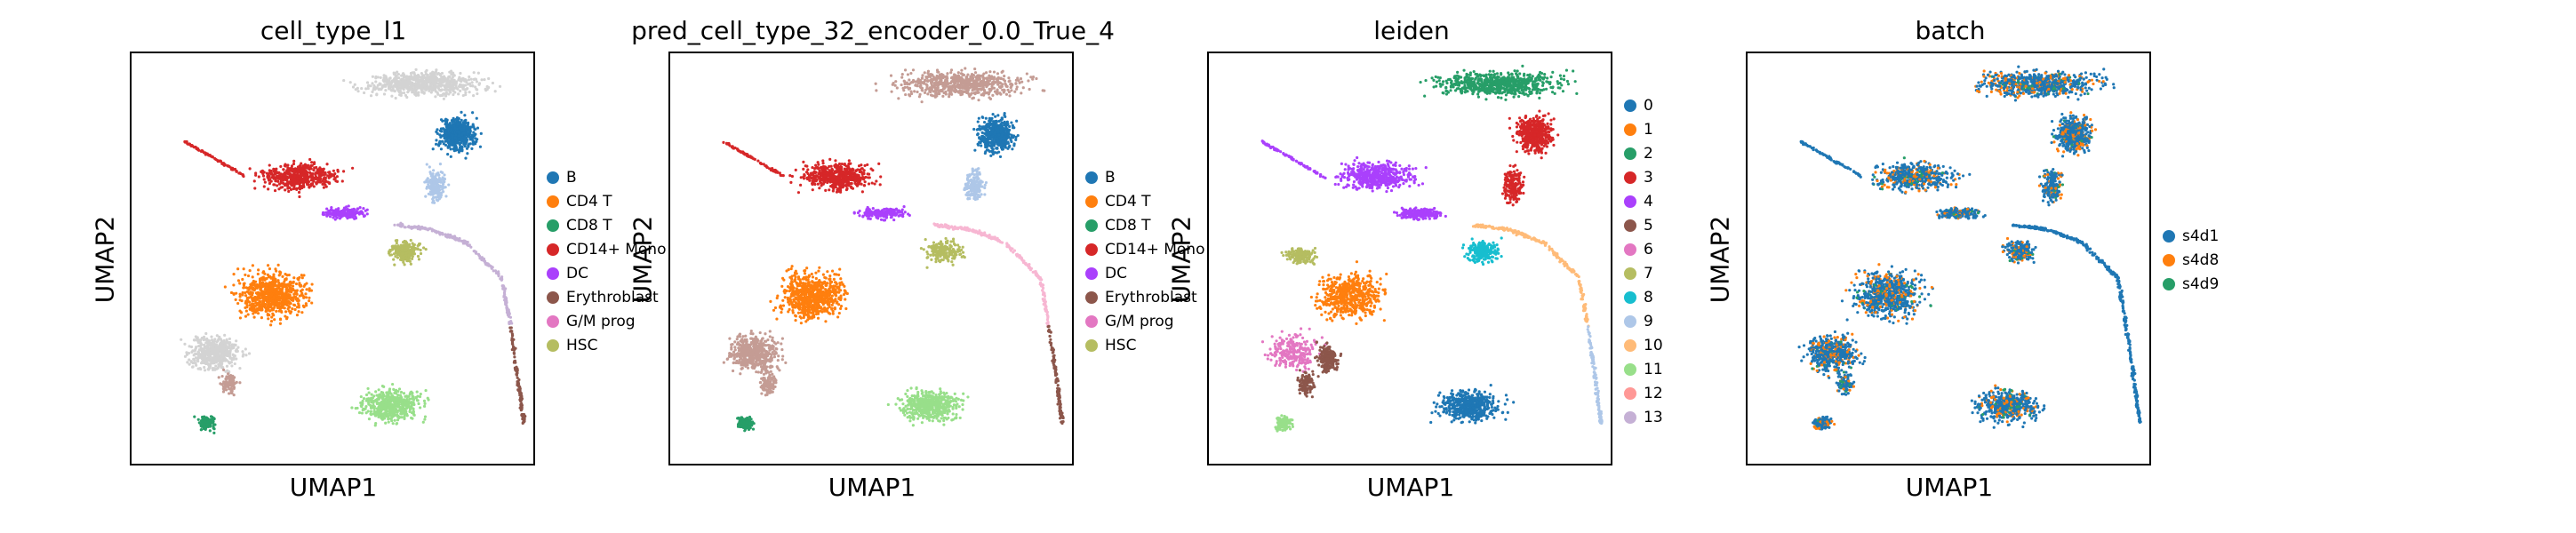  What do you see at coordinates (1411, 30) in the screenshot?
I see `chart-title: leiden` at bounding box center [1411, 30].